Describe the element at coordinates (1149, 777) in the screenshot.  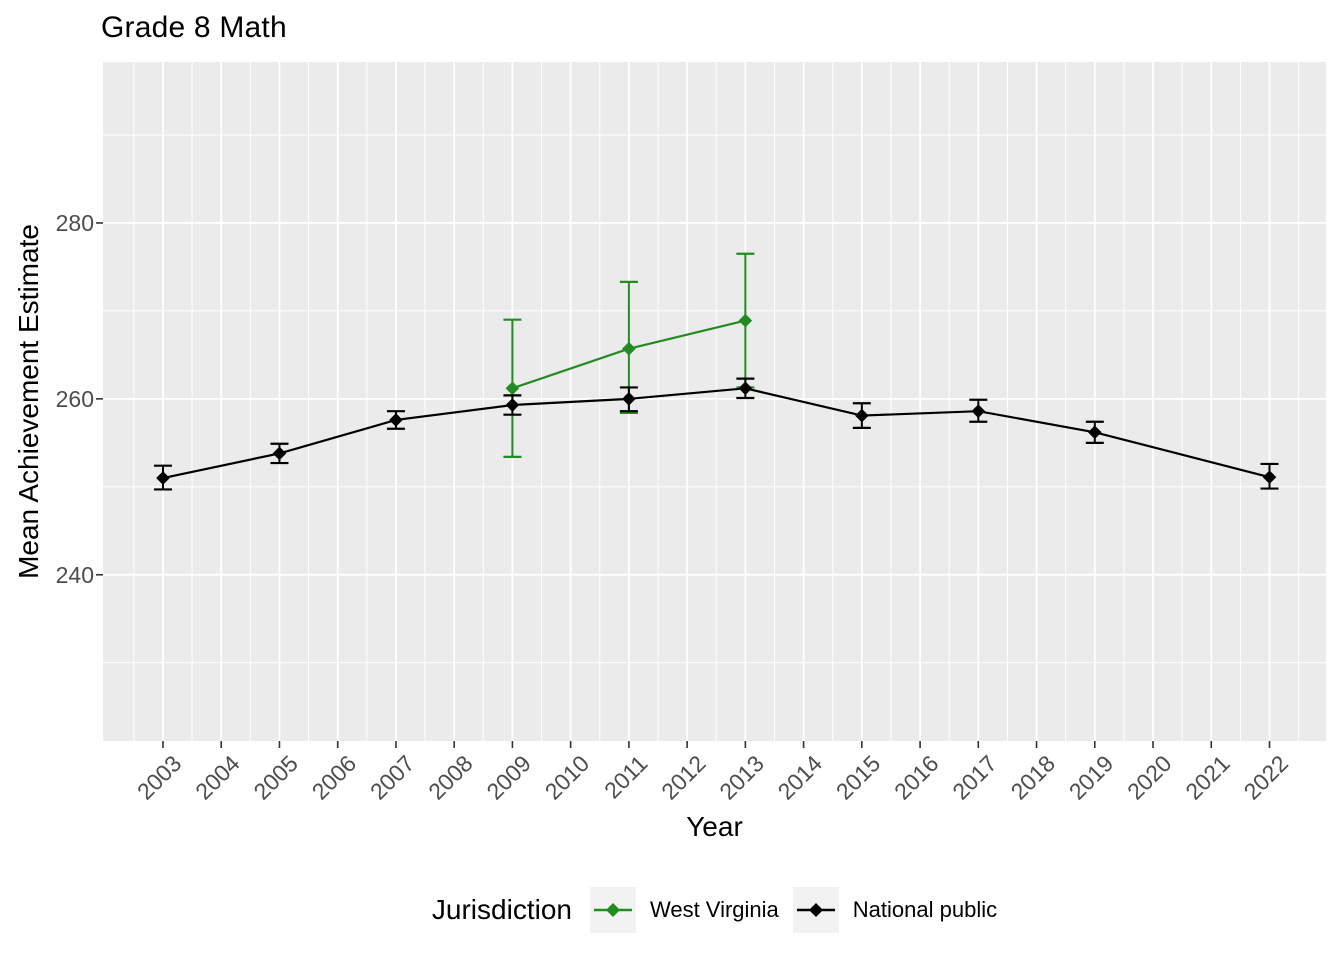
I see `x-tick-label: 2020` at that location.